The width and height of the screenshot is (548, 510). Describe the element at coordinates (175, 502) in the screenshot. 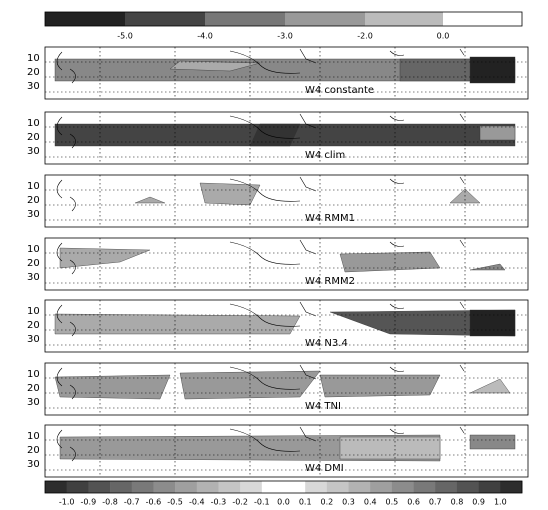

I see `colorbar-label: -0.5` at that location.